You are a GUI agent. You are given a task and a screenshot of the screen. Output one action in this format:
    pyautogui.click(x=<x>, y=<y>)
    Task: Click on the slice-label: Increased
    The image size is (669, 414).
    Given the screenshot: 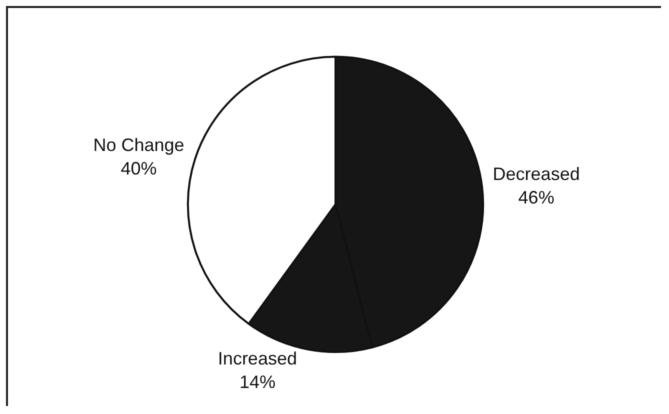 What is the action you would take?
    pyautogui.click(x=257, y=358)
    